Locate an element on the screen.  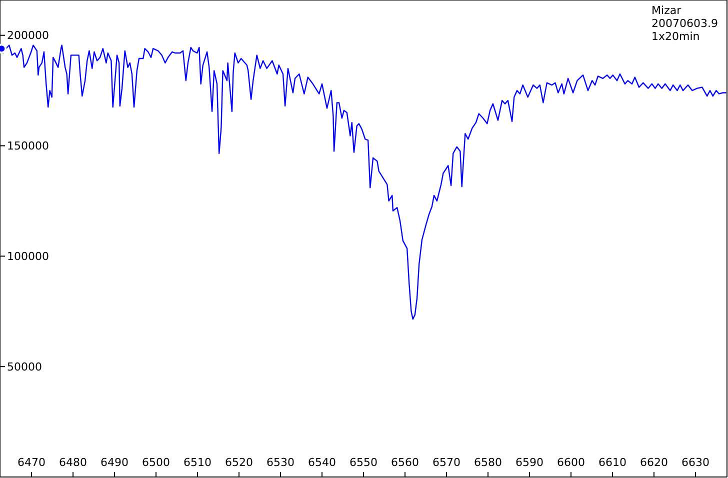
x-tick-label: 6570 is located at coordinates (446, 462).